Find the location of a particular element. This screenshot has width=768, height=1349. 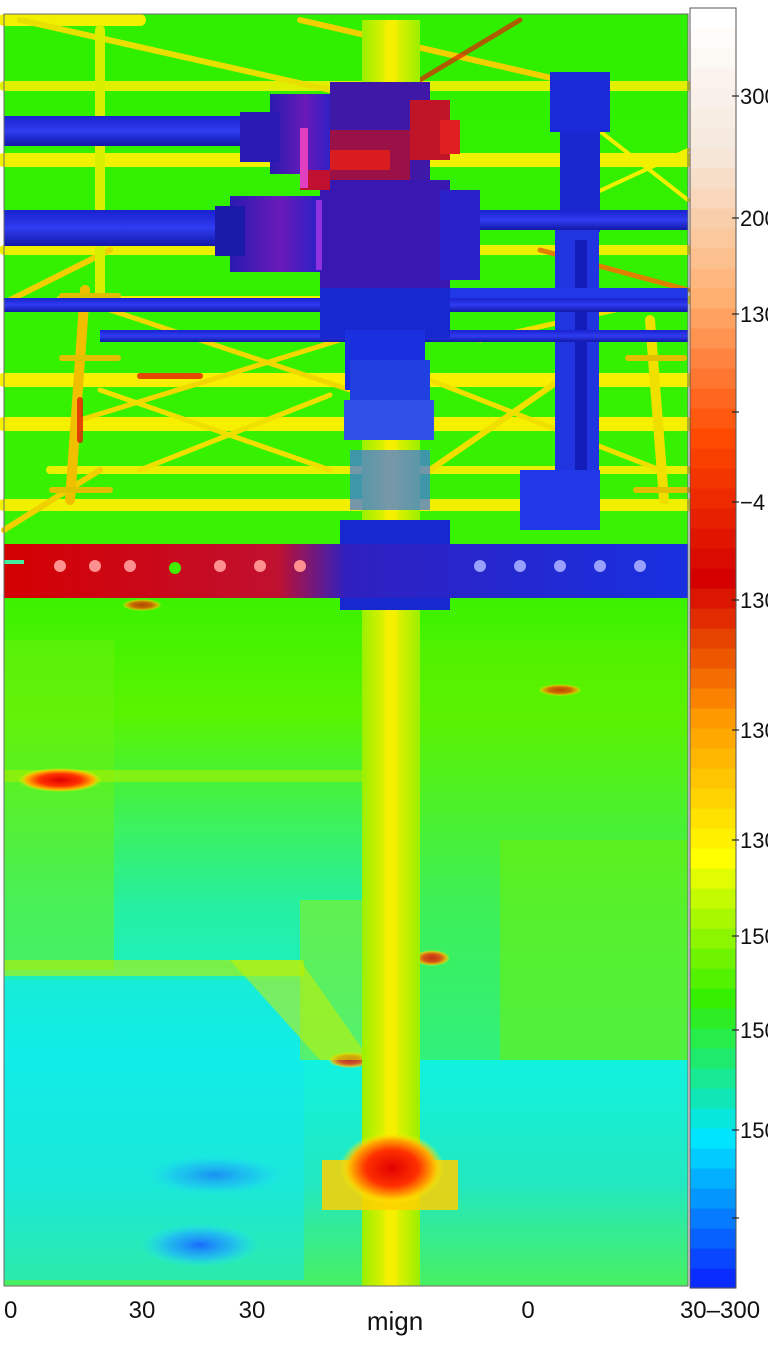

x-axis-ticks: 0 30 30 0 30–300 is located at coordinates (382, 1310).